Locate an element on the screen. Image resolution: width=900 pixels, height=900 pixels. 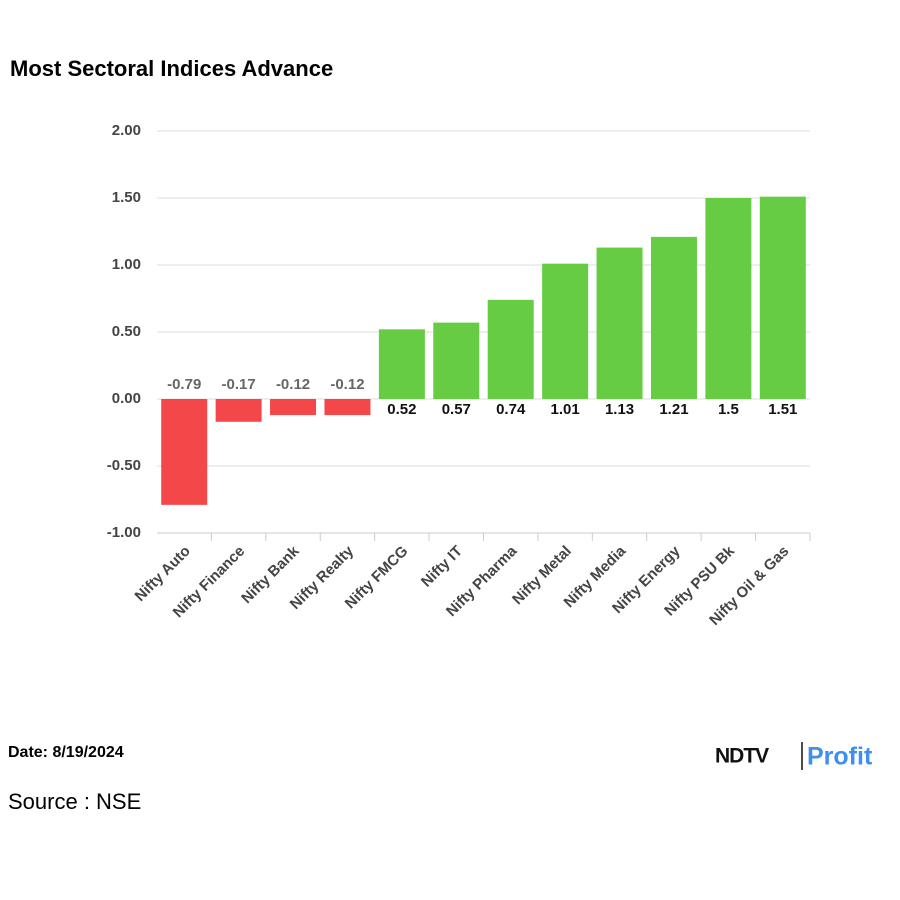
data-label: 1.21 is located at coordinates (673, 409).